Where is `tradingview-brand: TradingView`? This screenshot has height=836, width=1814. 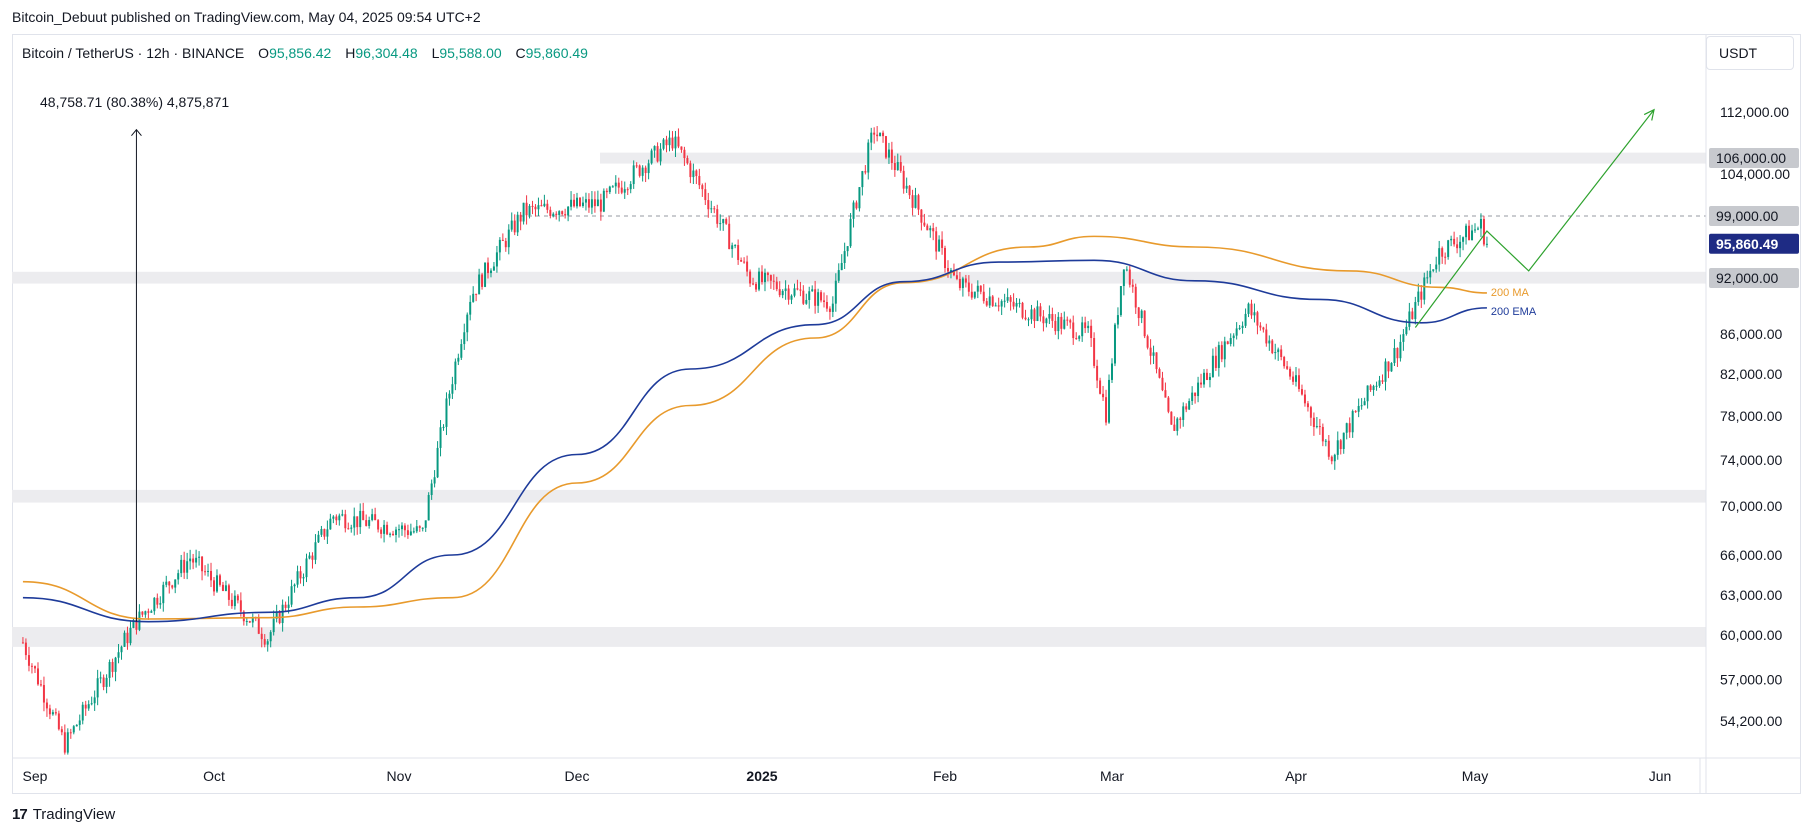
tradingview-brand: TradingView is located at coordinates (74, 814).